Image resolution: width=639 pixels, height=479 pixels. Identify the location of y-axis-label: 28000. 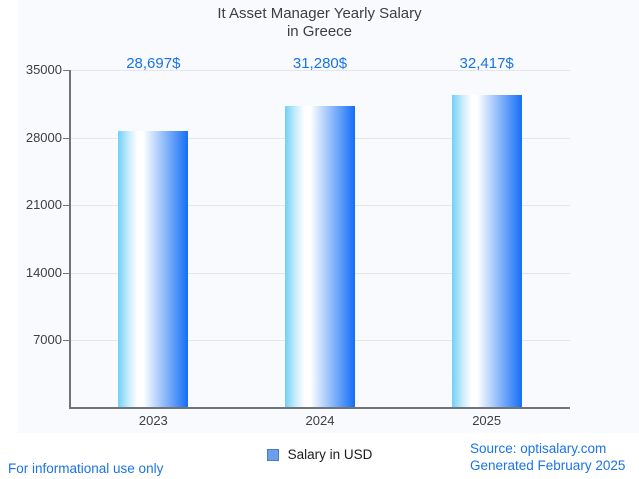
(43, 137).